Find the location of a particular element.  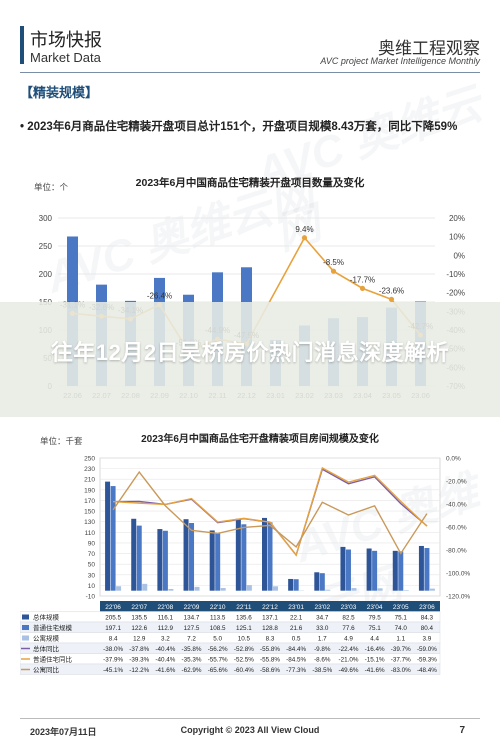

chart2-table-cell: 134.7 is located at coordinates (192, 617).